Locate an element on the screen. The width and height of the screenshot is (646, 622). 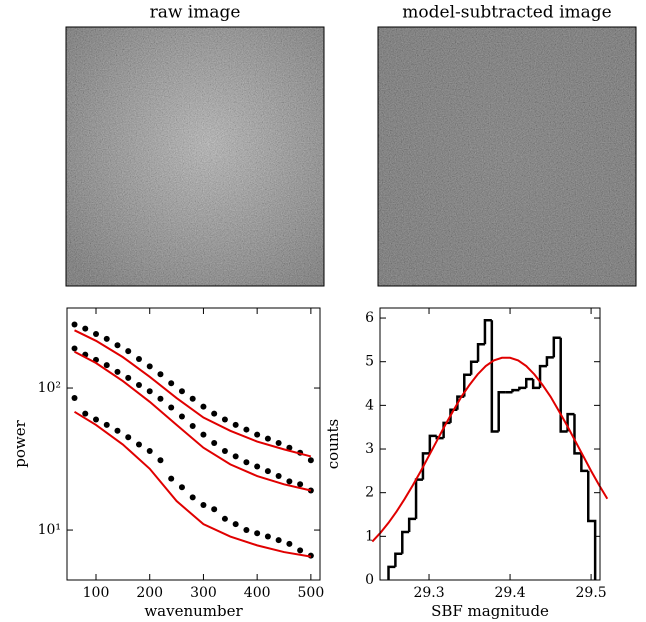
y-axis-label: counts is located at coordinates (333, 444).